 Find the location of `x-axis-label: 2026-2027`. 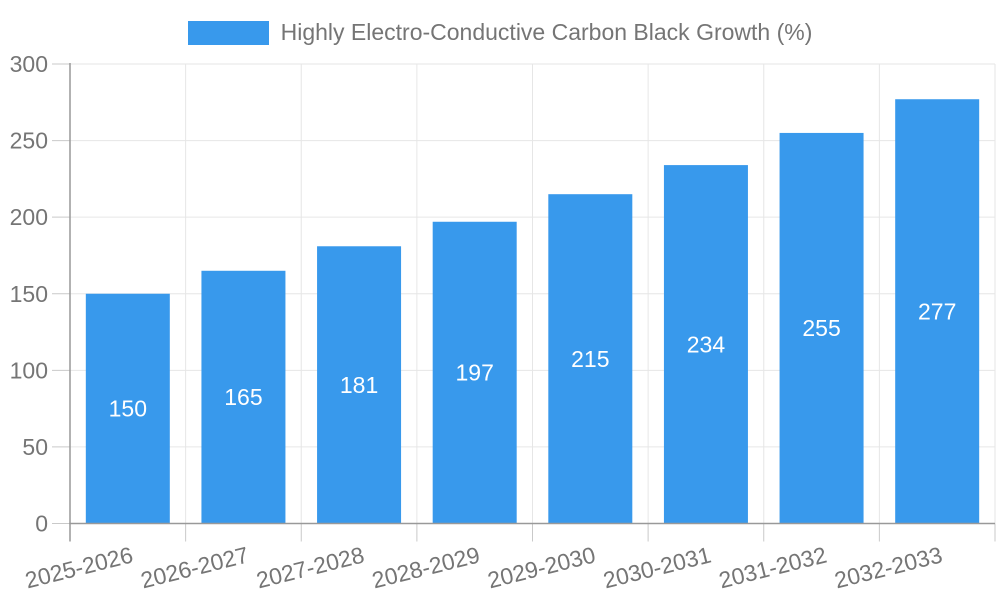

x-axis-label: 2026-2027 is located at coordinates (194, 567).